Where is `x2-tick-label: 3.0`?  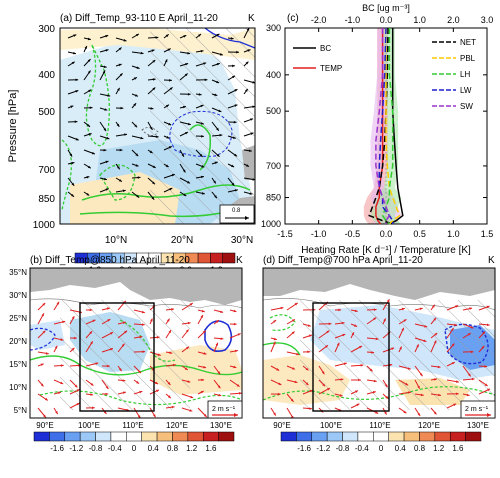 x2-tick-label: 3.0 is located at coordinates (487, 20).